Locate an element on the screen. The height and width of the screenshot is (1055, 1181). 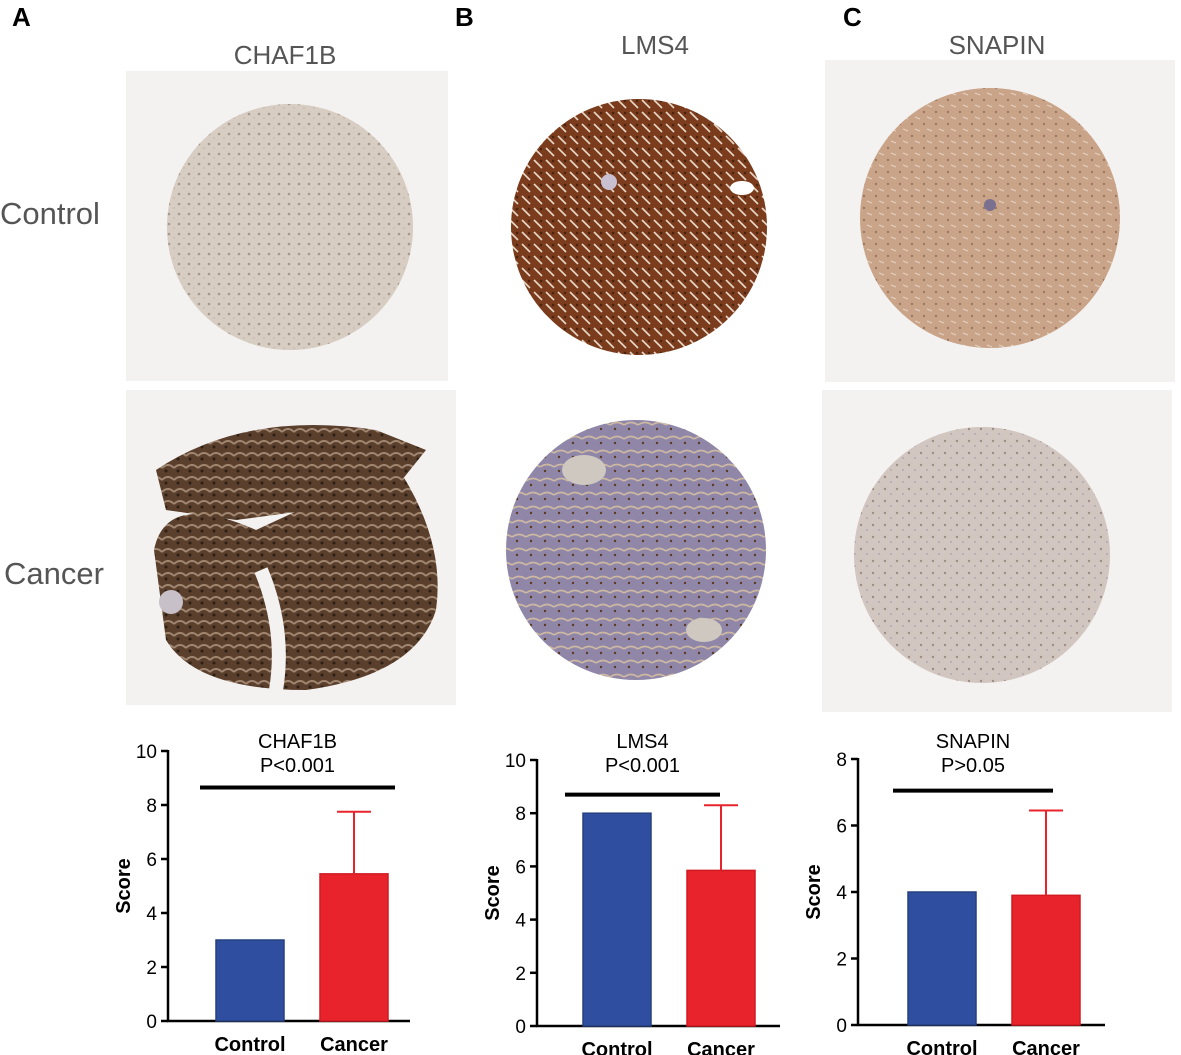
row-label-control: Control is located at coordinates (50, 213).